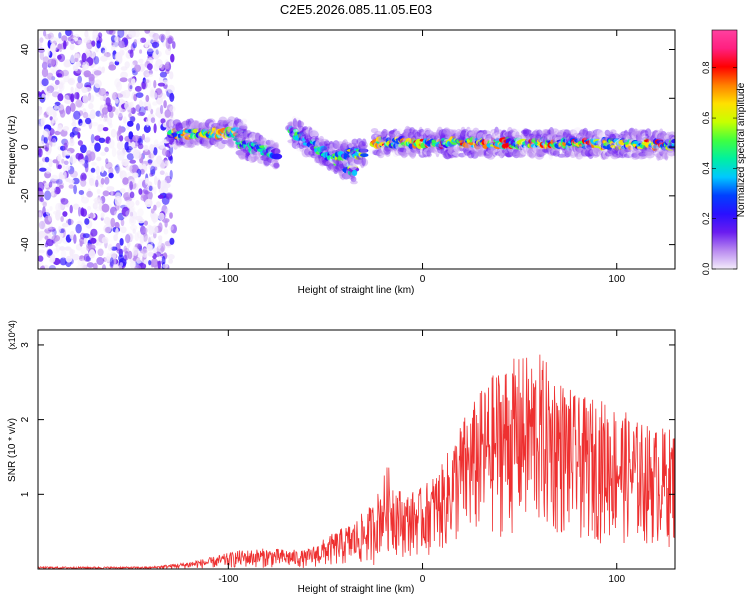 The width and height of the screenshot is (750, 600). I want to click on top-x-tick-label: -100, so click(228, 279).